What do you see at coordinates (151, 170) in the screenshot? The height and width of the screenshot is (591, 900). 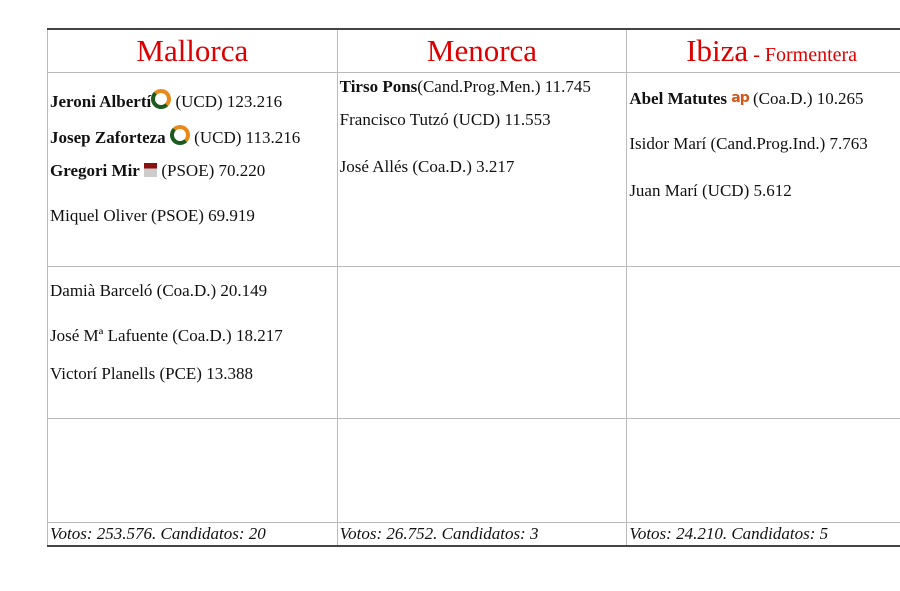 I see `psoe-logo-icon` at bounding box center [151, 170].